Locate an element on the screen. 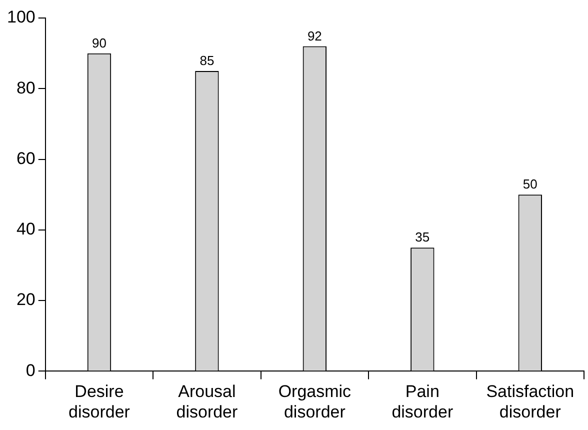 The height and width of the screenshot is (430, 588). x-tick-label: Pain disorder is located at coordinates (423, 402).